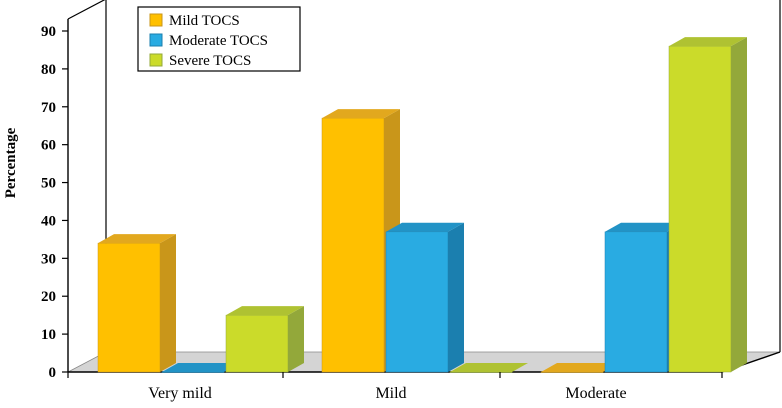 The image size is (782, 408). I want to click on legend-label-moderate-tocs: Moderate TOCS, so click(218, 41).